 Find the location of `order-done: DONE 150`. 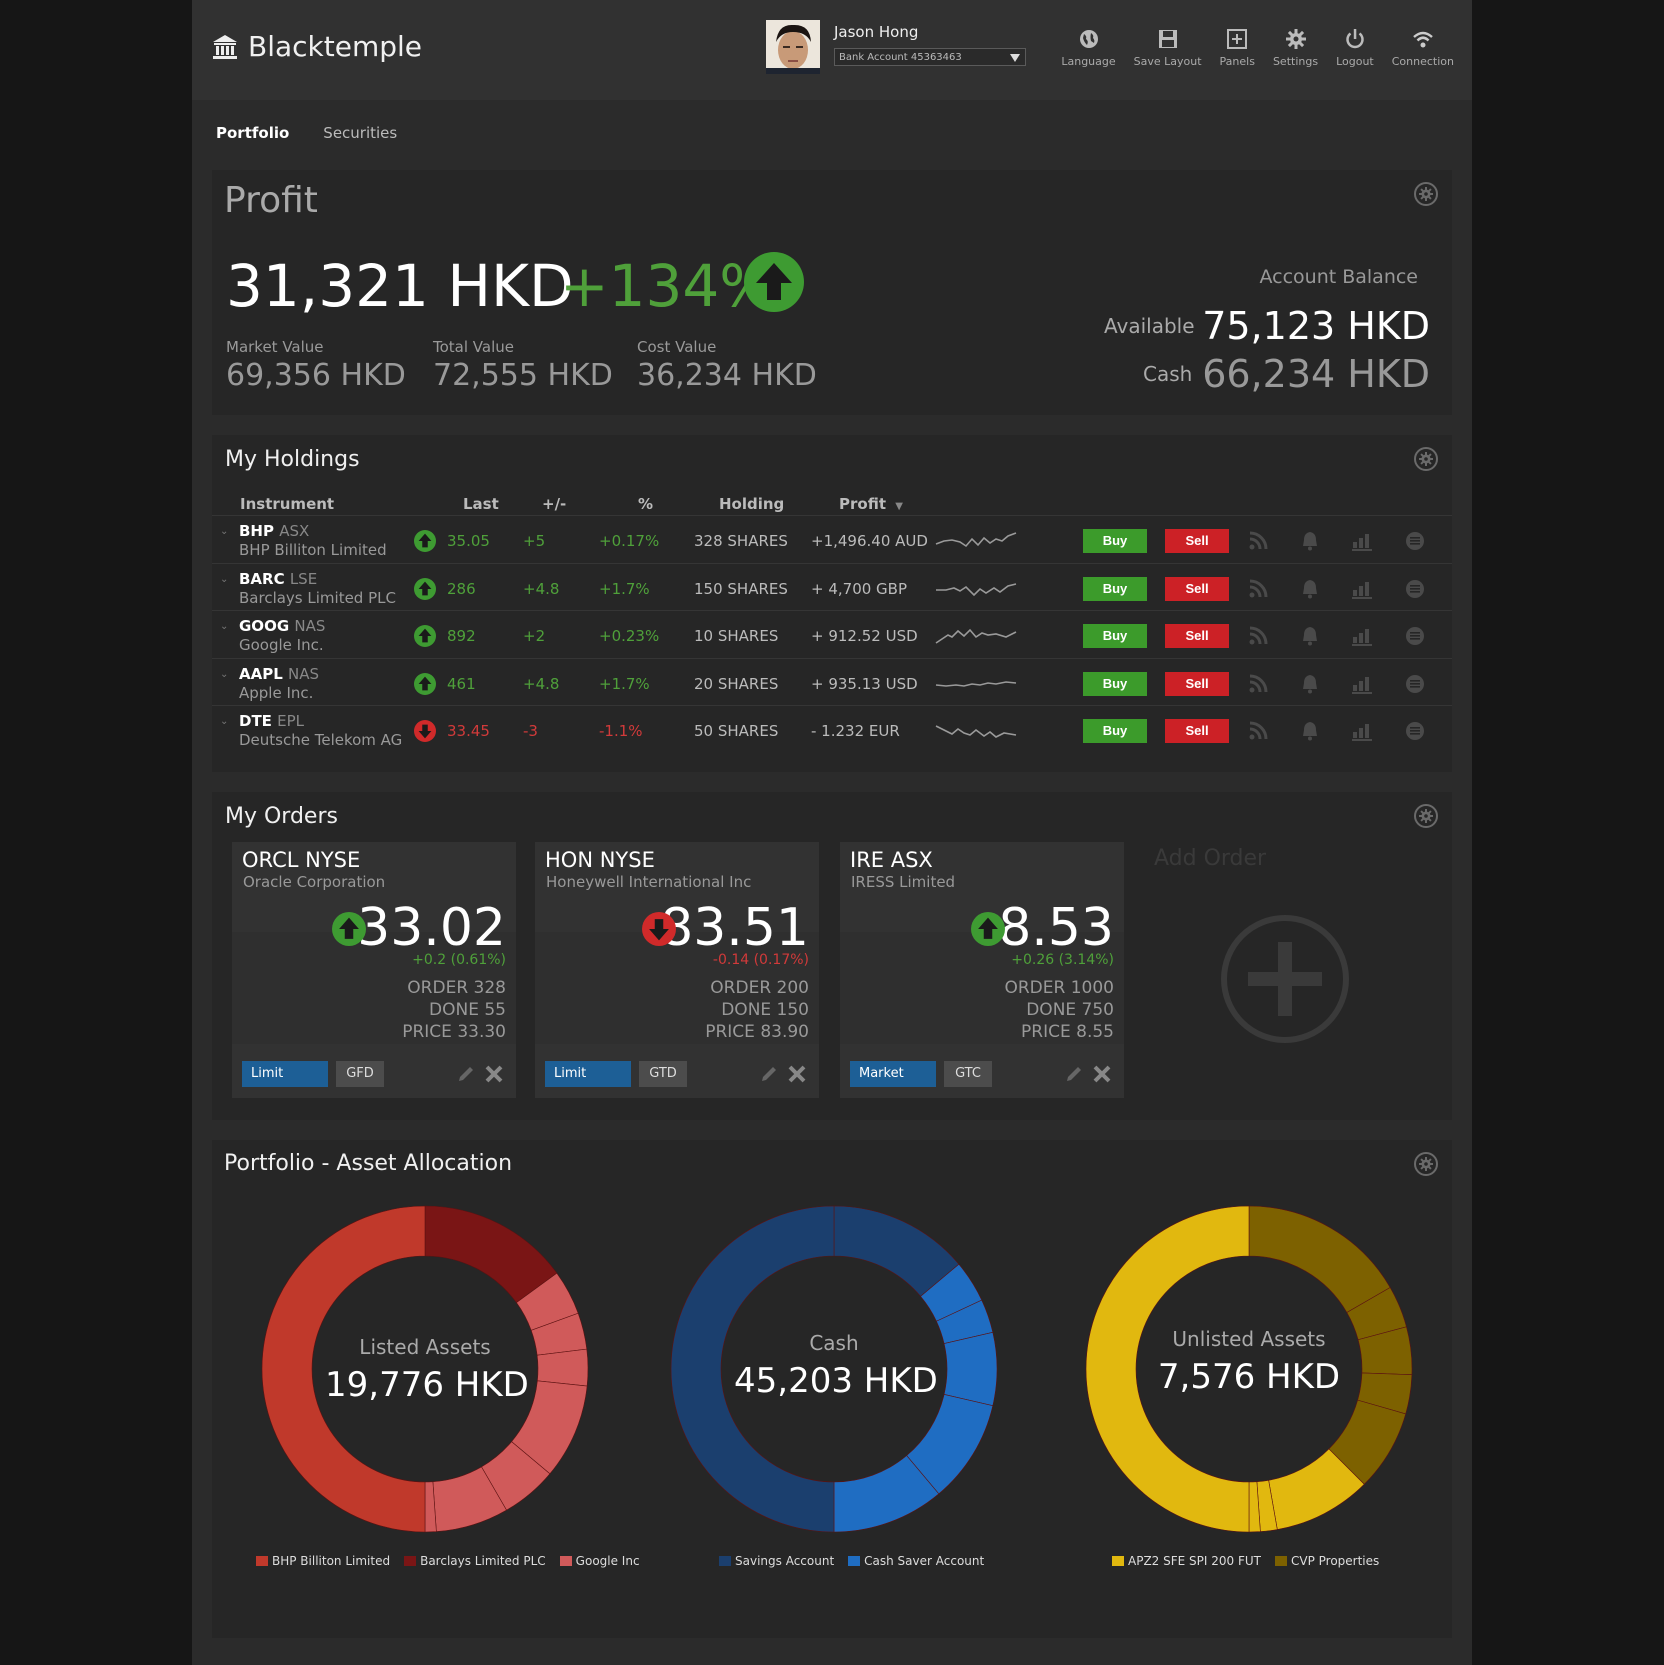

order-done: DONE 150 is located at coordinates (765, 1010).